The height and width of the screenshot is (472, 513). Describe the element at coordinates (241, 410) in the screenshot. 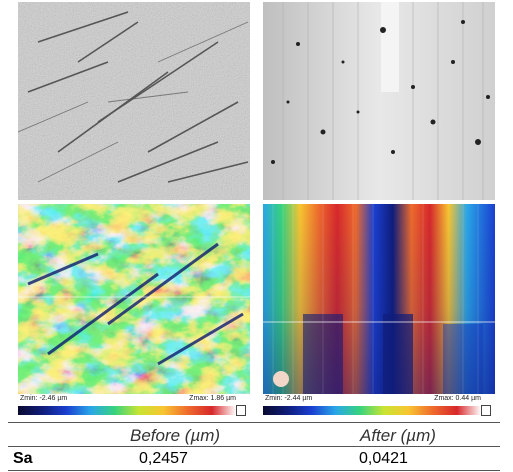

I see `before-scale-handle` at that location.